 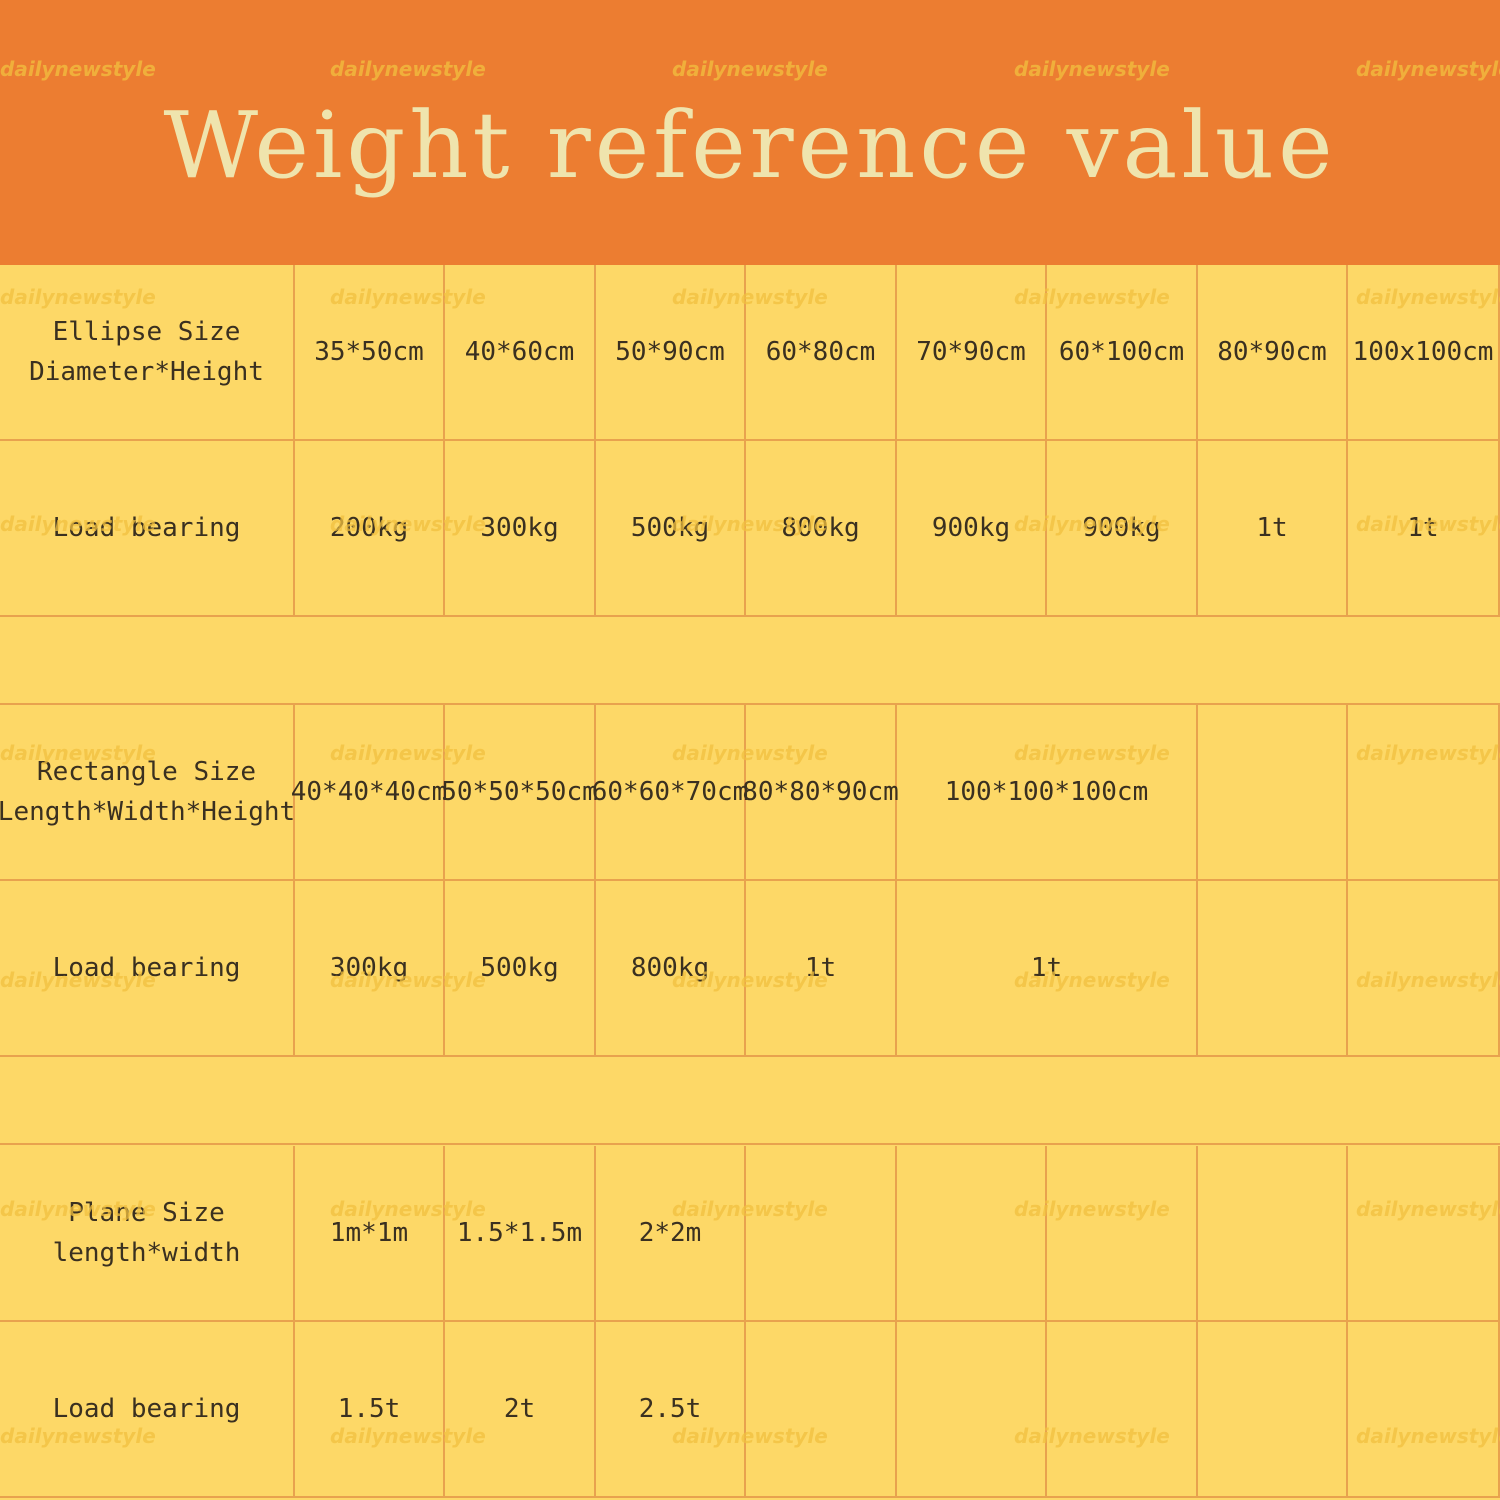 What do you see at coordinates (671, 1410) in the screenshot?
I see `load-value-cell: 2.5t` at bounding box center [671, 1410].